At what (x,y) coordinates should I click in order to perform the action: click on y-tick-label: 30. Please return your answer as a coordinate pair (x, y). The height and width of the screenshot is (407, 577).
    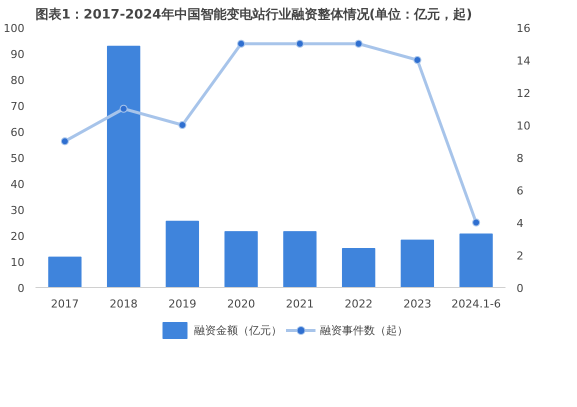
    Looking at the image, I should click on (17, 210).